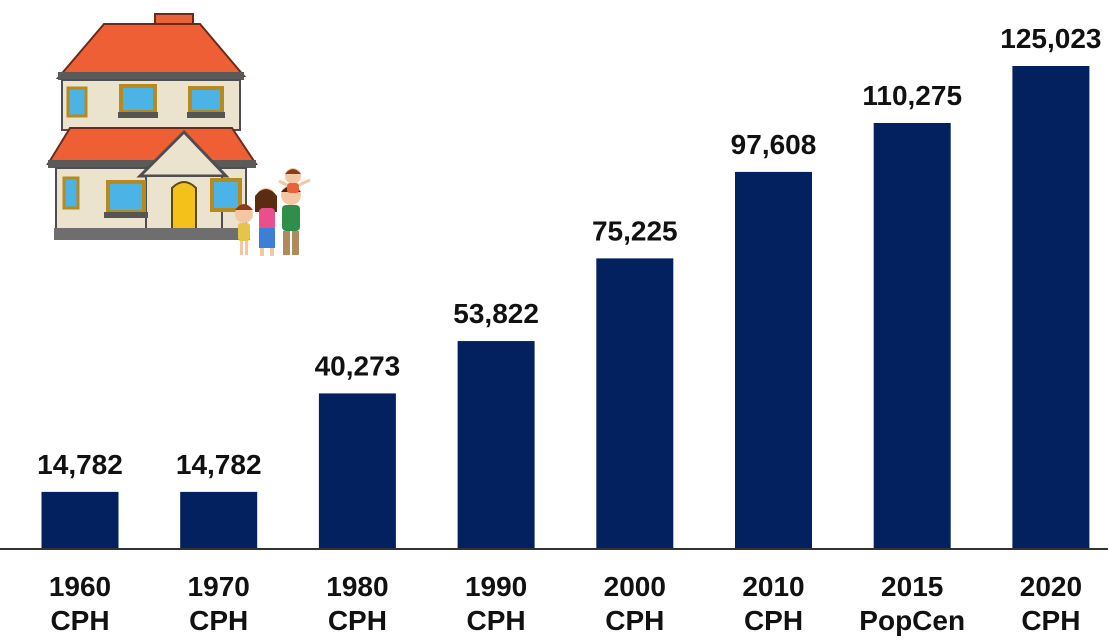  I want to click on category-label-5-line-0: 2010, so click(773, 586).